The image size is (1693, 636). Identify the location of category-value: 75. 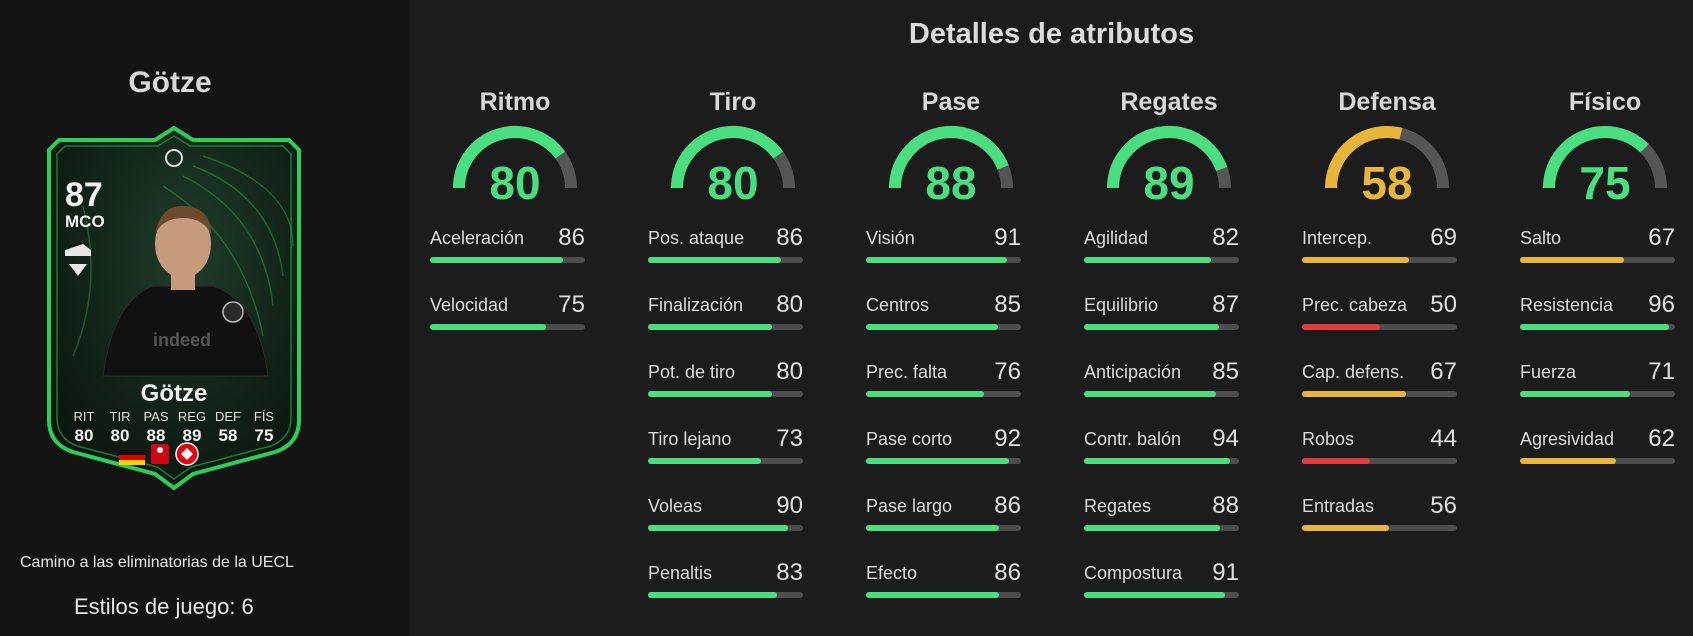
(1605, 183).